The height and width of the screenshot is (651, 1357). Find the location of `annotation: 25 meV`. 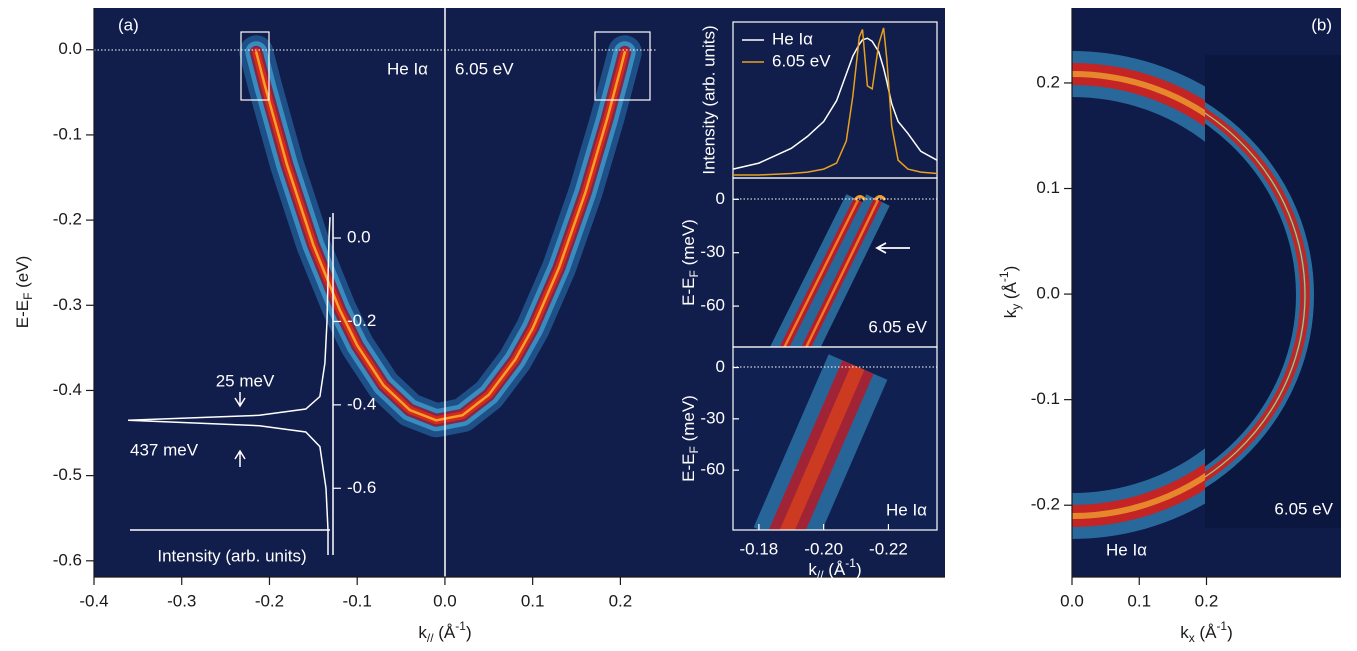

annotation: 25 meV is located at coordinates (245, 380).